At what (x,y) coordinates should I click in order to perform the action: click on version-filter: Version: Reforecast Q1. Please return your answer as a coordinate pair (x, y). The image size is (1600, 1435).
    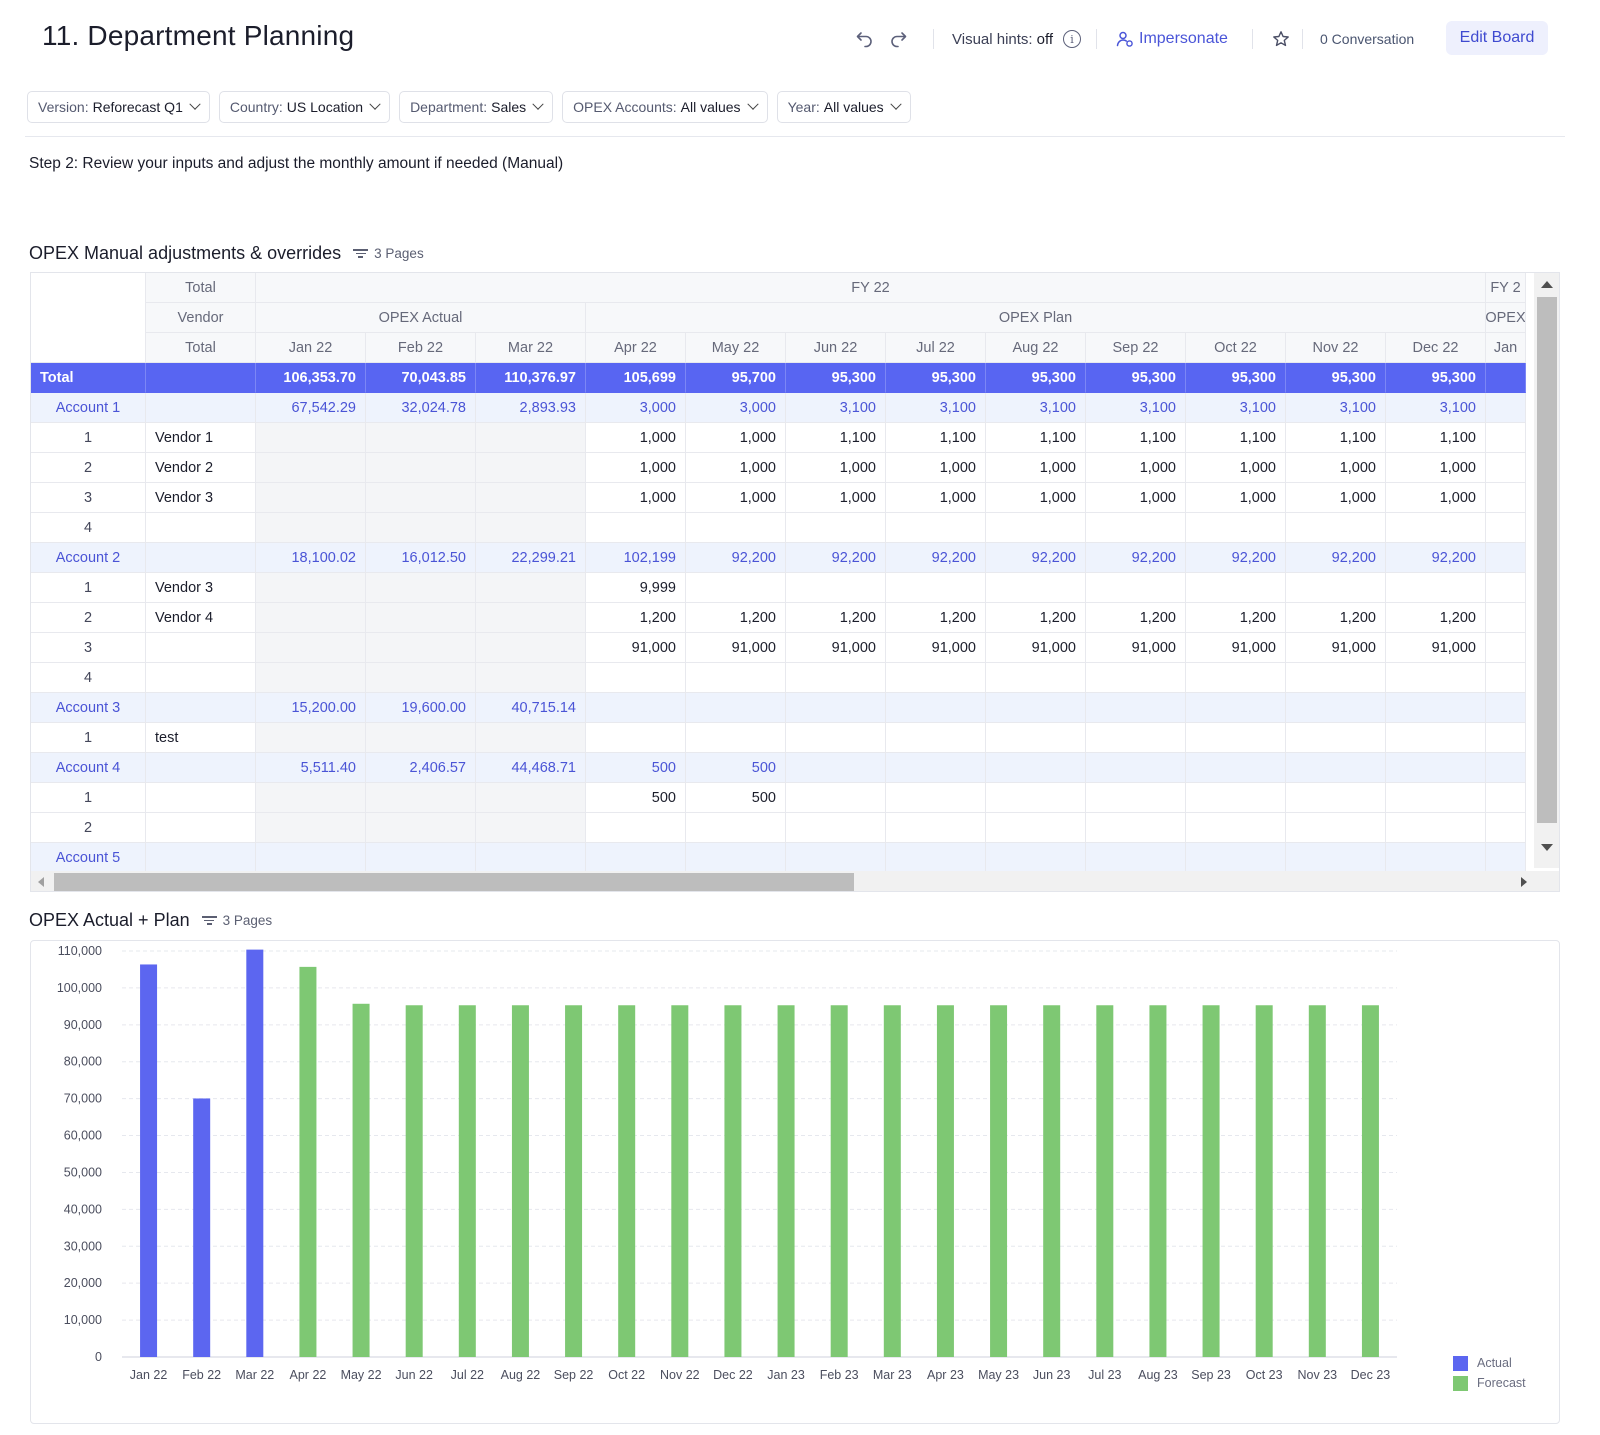
    Looking at the image, I should click on (118, 107).